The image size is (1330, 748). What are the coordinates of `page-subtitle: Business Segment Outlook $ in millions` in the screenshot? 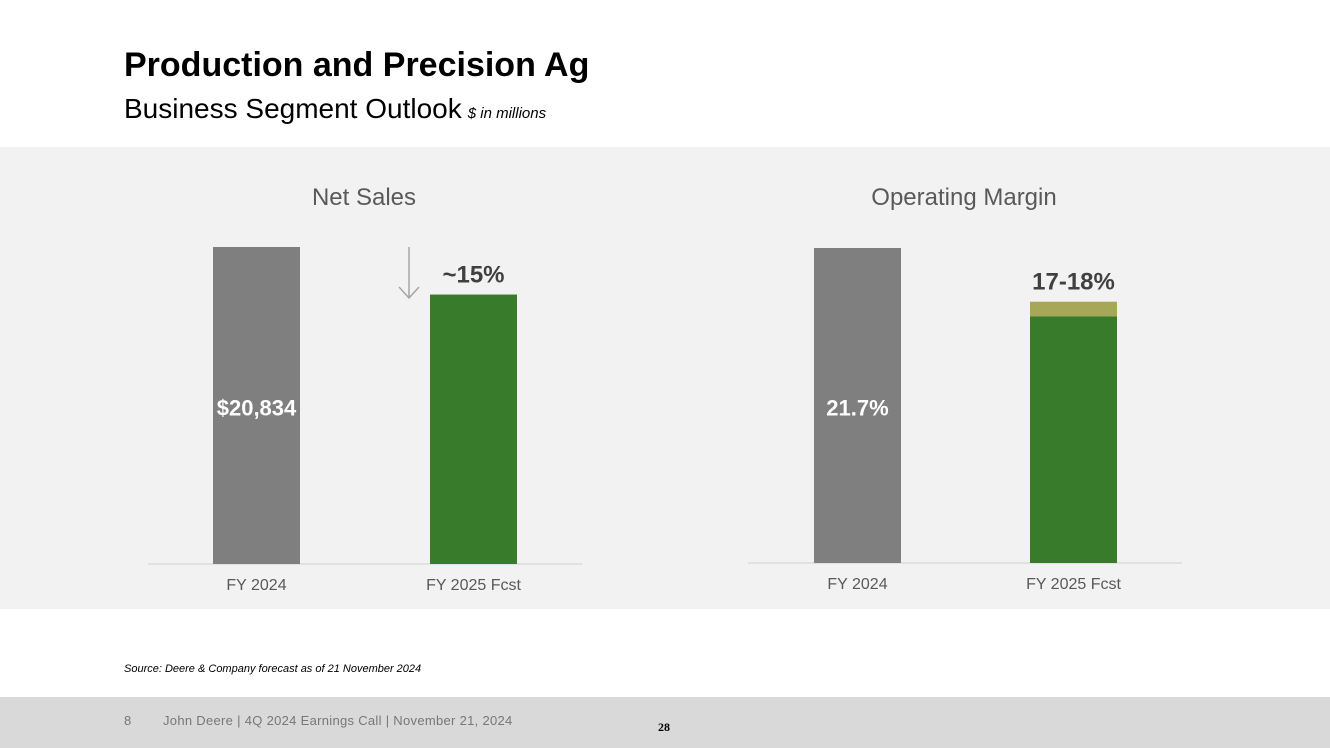 It's located at (335, 109).